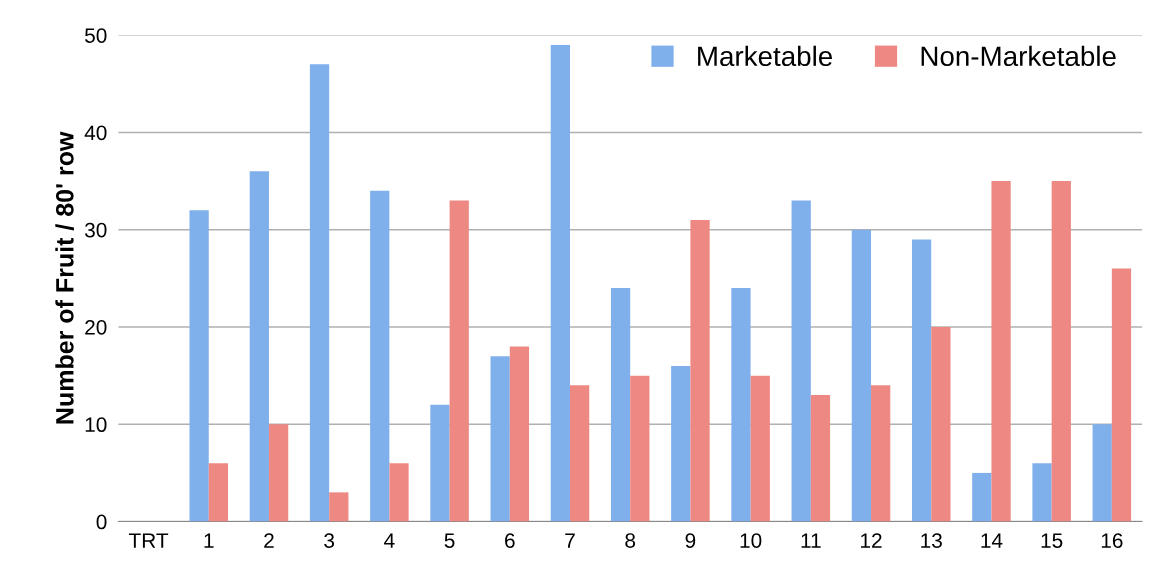 The width and height of the screenshot is (1150, 586). I want to click on x-tick-label: 13, so click(931, 540).